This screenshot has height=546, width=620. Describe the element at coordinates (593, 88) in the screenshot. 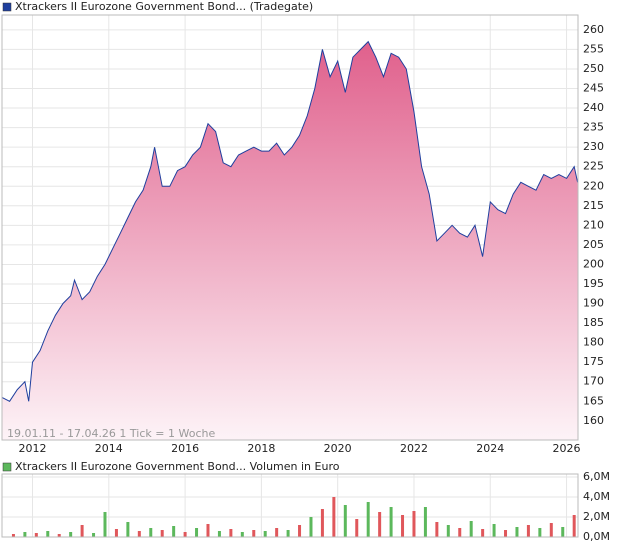

I see `y-tick-label: 245` at that location.